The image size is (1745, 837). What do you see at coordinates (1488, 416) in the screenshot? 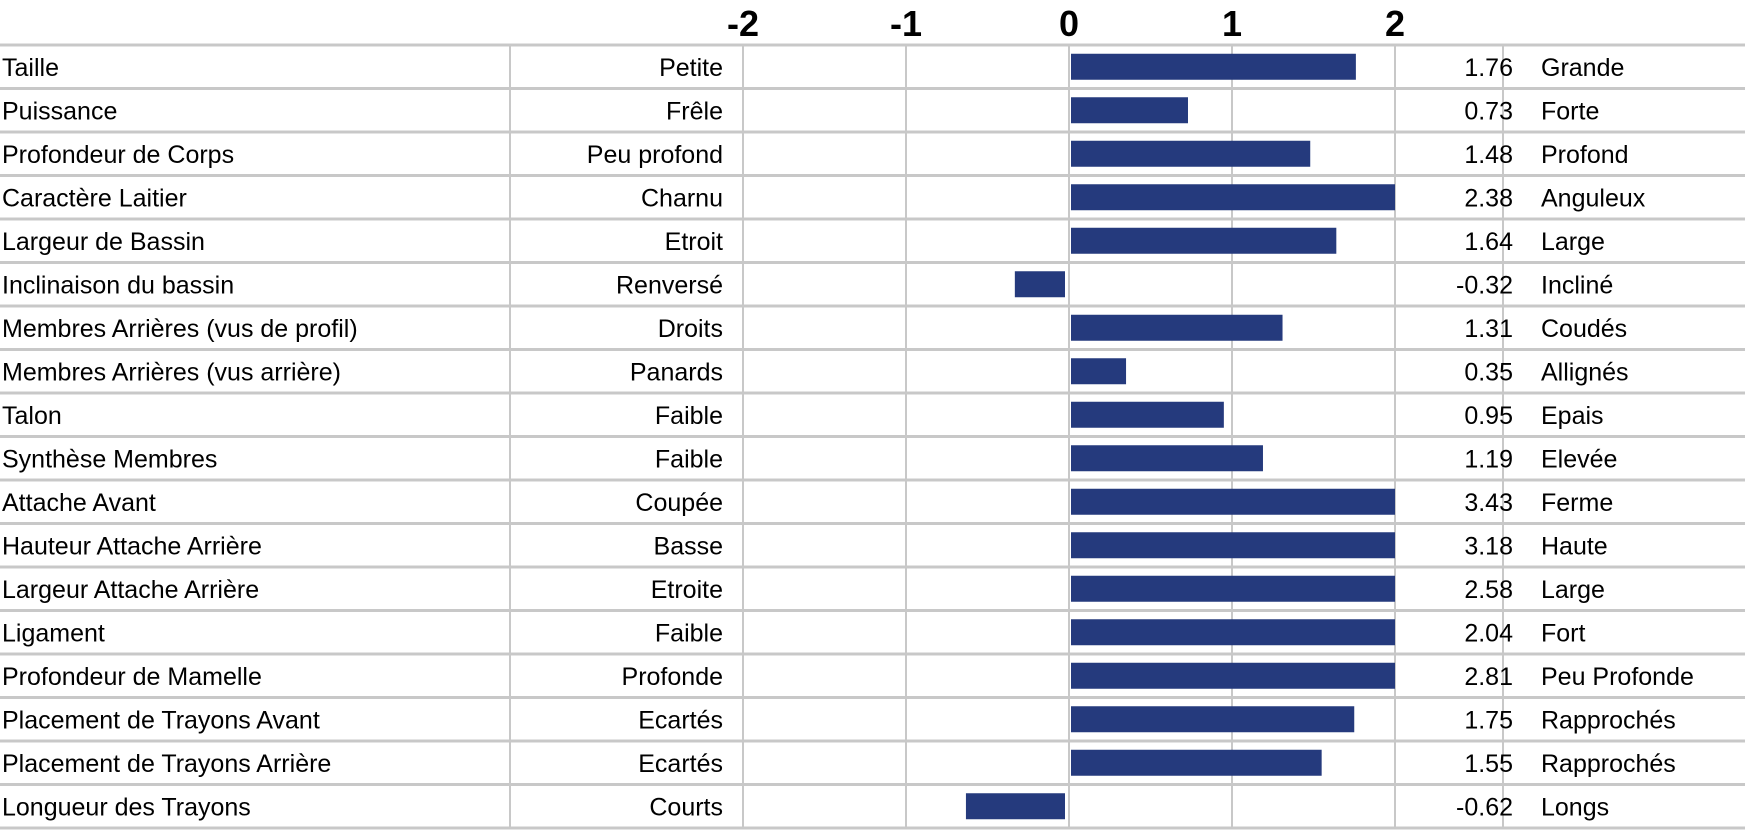
I see `value-label: 0.95` at bounding box center [1488, 416].